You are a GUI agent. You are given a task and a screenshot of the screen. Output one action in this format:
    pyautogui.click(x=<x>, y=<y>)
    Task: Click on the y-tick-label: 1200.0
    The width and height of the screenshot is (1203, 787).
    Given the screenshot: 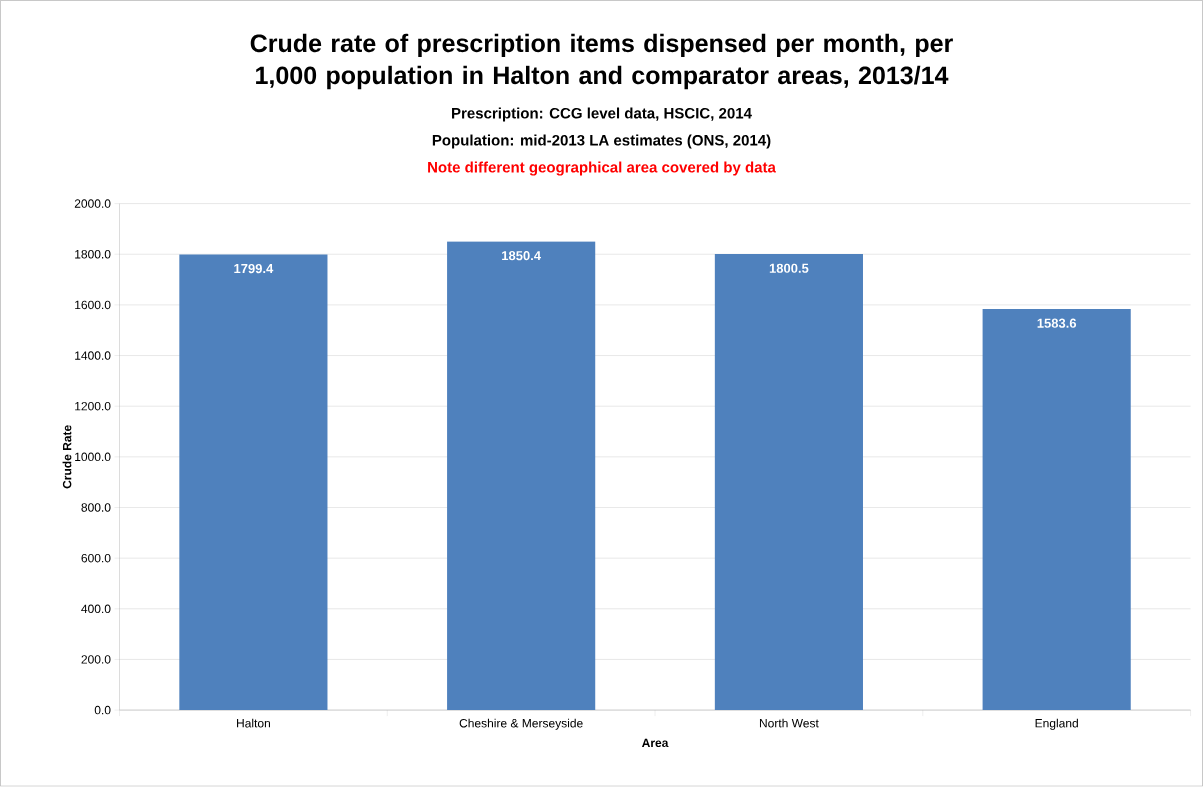 What is the action you would take?
    pyautogui.click(x=93, y=406)
    